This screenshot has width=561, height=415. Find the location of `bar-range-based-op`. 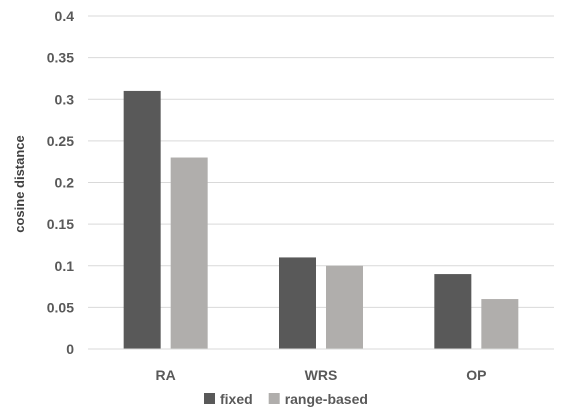

bar-range-based-op is located at coordinates (500, 324).